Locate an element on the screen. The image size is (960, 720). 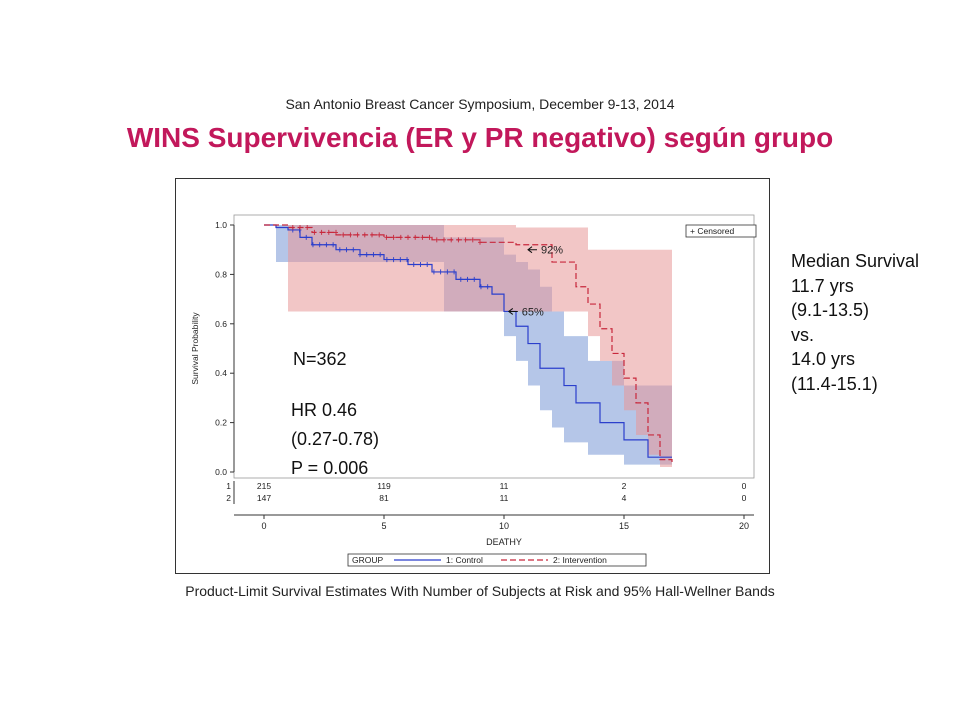
x-tick-label: 20 is located at coordinates (744, 526).